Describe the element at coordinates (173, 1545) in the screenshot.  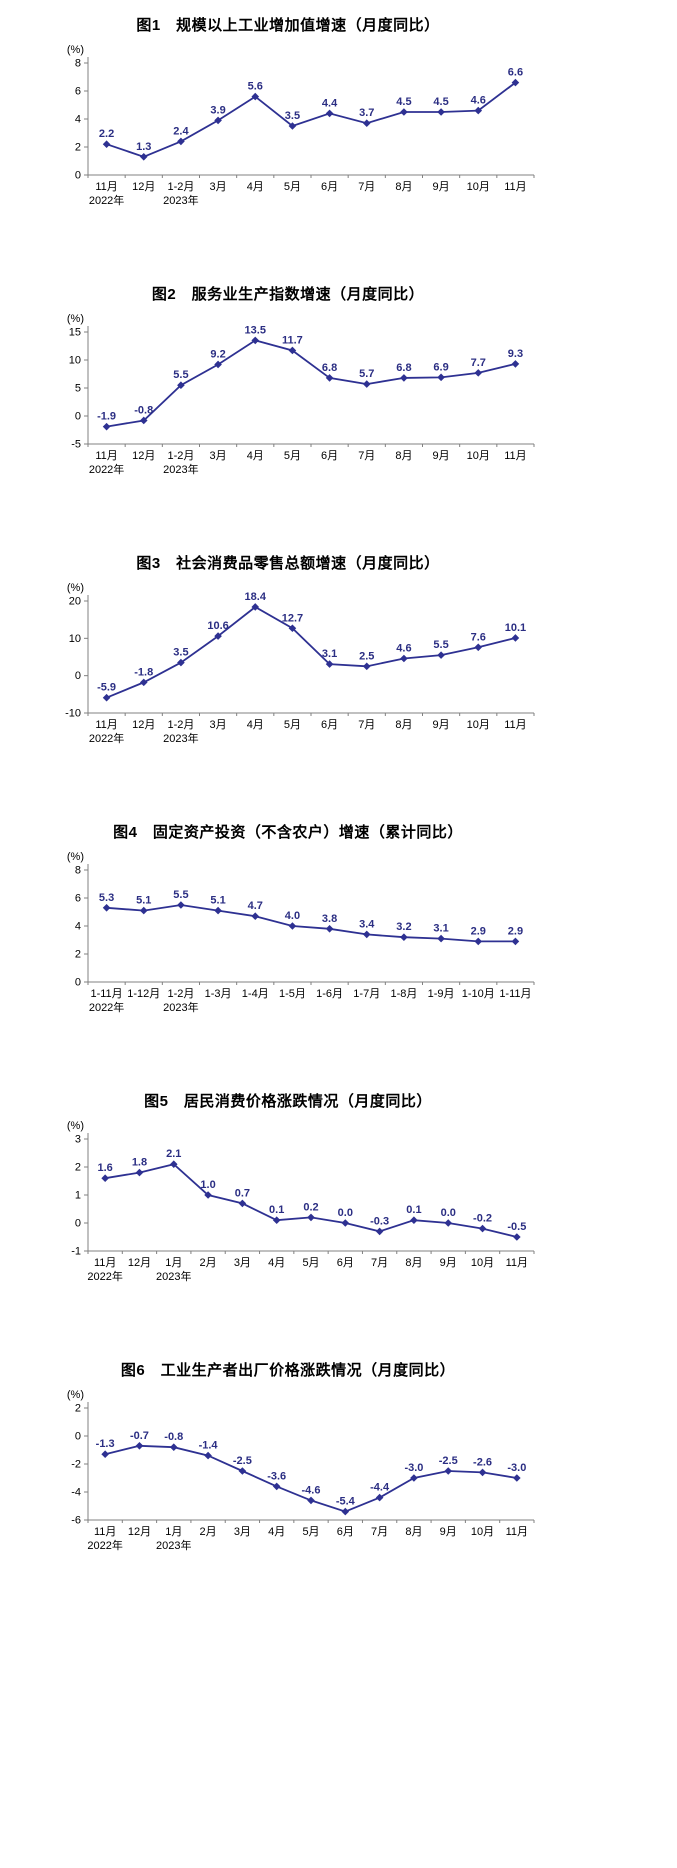
I see `x-year-label: 2023年` at that location.